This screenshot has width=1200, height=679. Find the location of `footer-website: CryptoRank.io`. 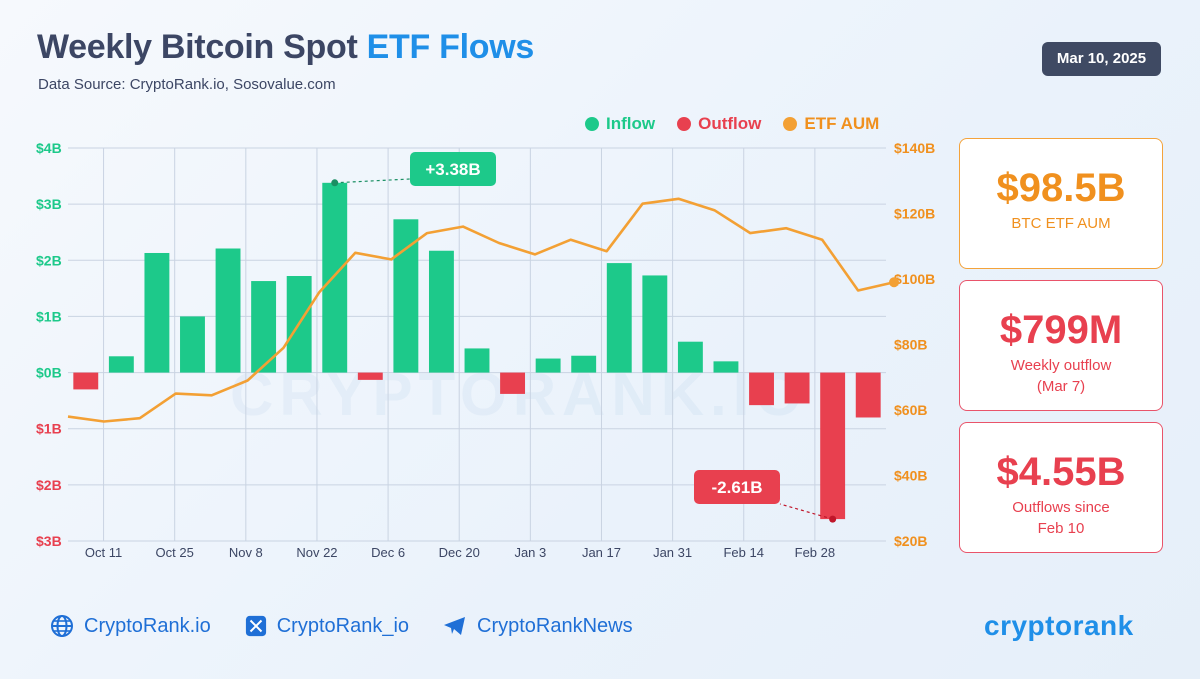

footer-website: CryptoRank.io is located at coordinates (130, 626).